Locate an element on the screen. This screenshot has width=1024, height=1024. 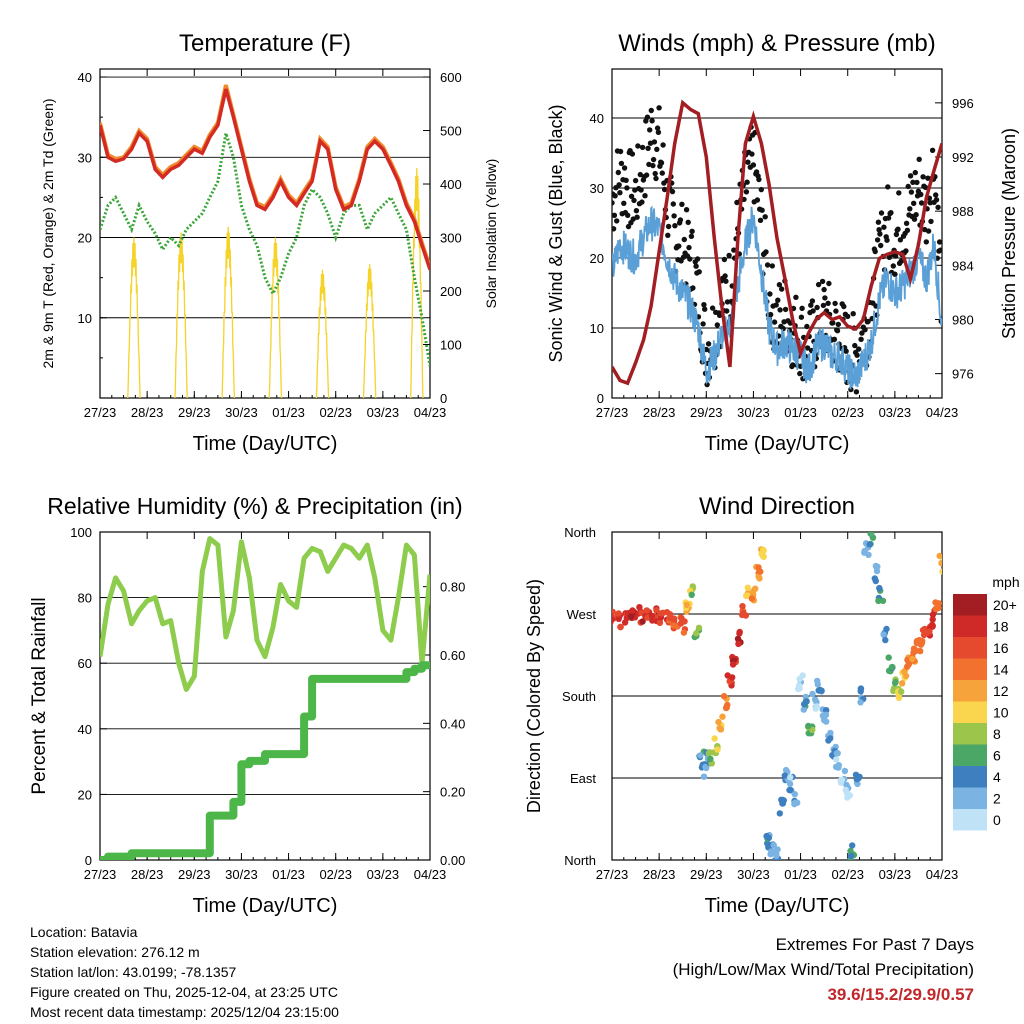
winds-ytick-label: 20 is located at coordinates (597, 258).